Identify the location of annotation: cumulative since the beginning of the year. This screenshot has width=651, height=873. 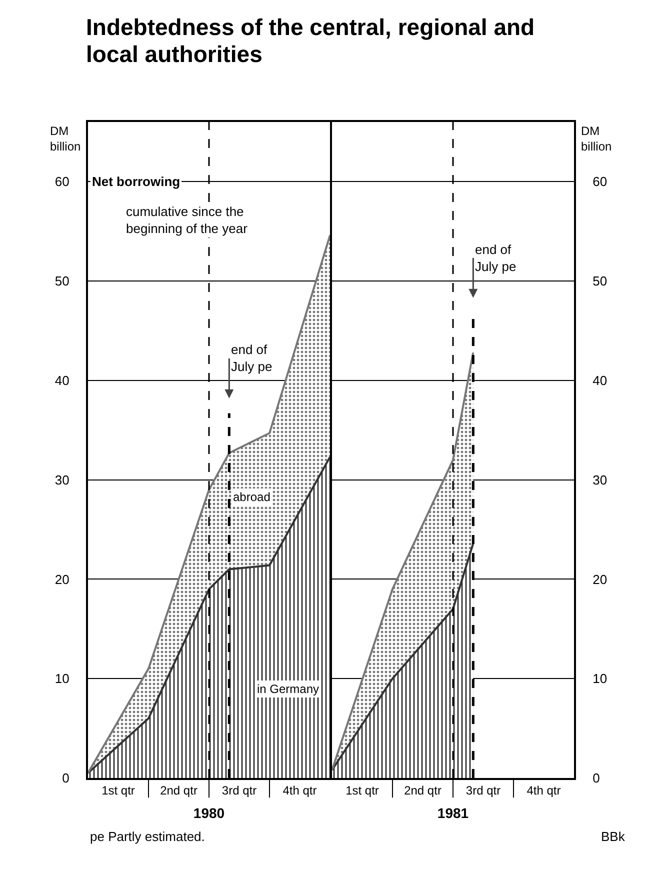
(187, 220).